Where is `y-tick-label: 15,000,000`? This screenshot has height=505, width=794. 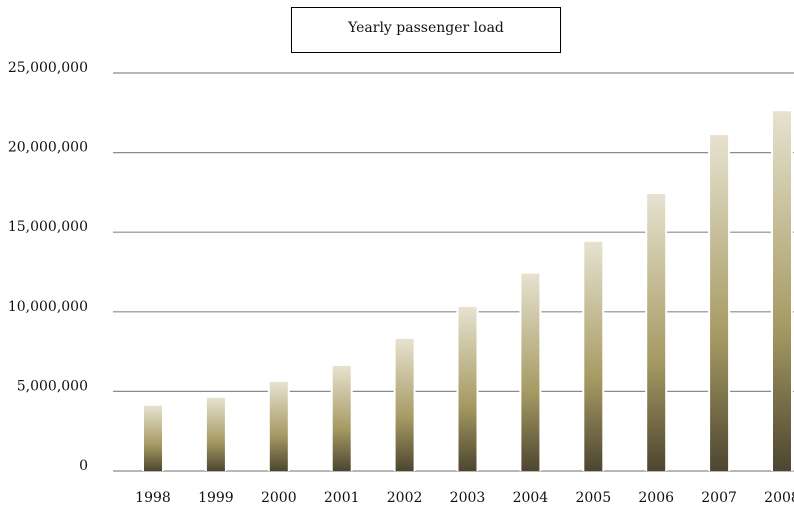 y-tick-label: 15,000,000 is located at coordinates (48, 227).